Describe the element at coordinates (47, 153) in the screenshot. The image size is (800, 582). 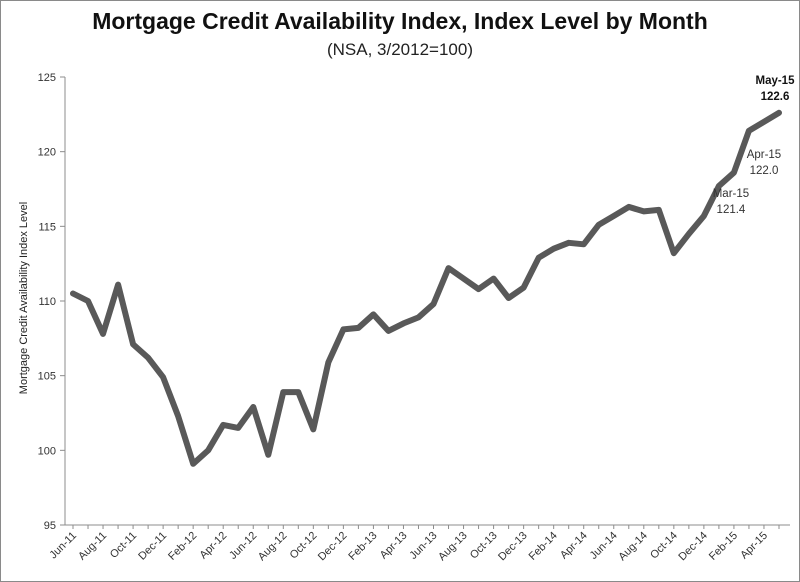
I see `y-tick-label: 120` at that location.